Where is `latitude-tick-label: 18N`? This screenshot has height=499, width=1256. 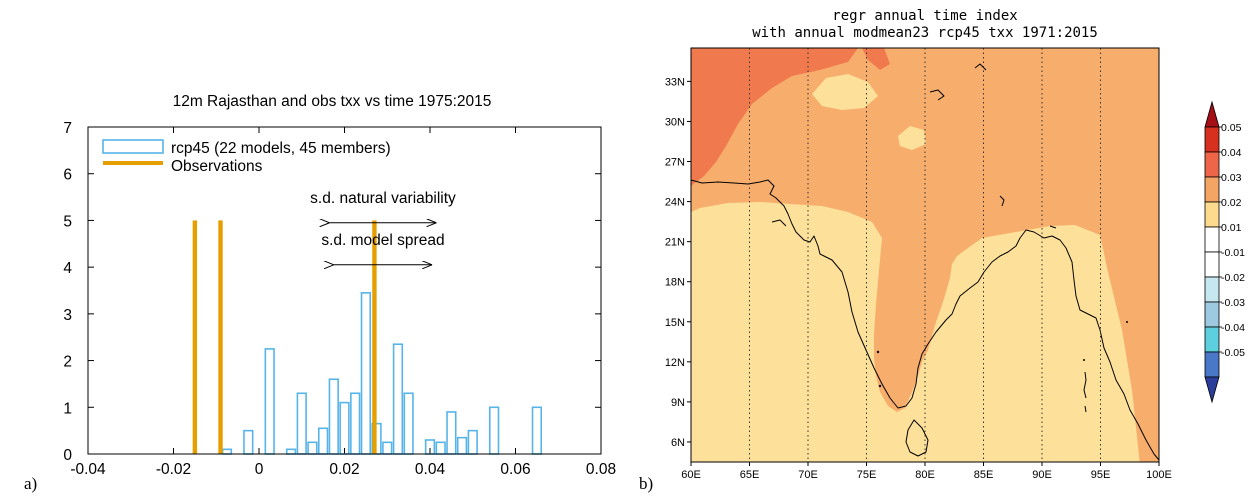 latitude-tick-label: 18N is located at coordinates (675, 283).